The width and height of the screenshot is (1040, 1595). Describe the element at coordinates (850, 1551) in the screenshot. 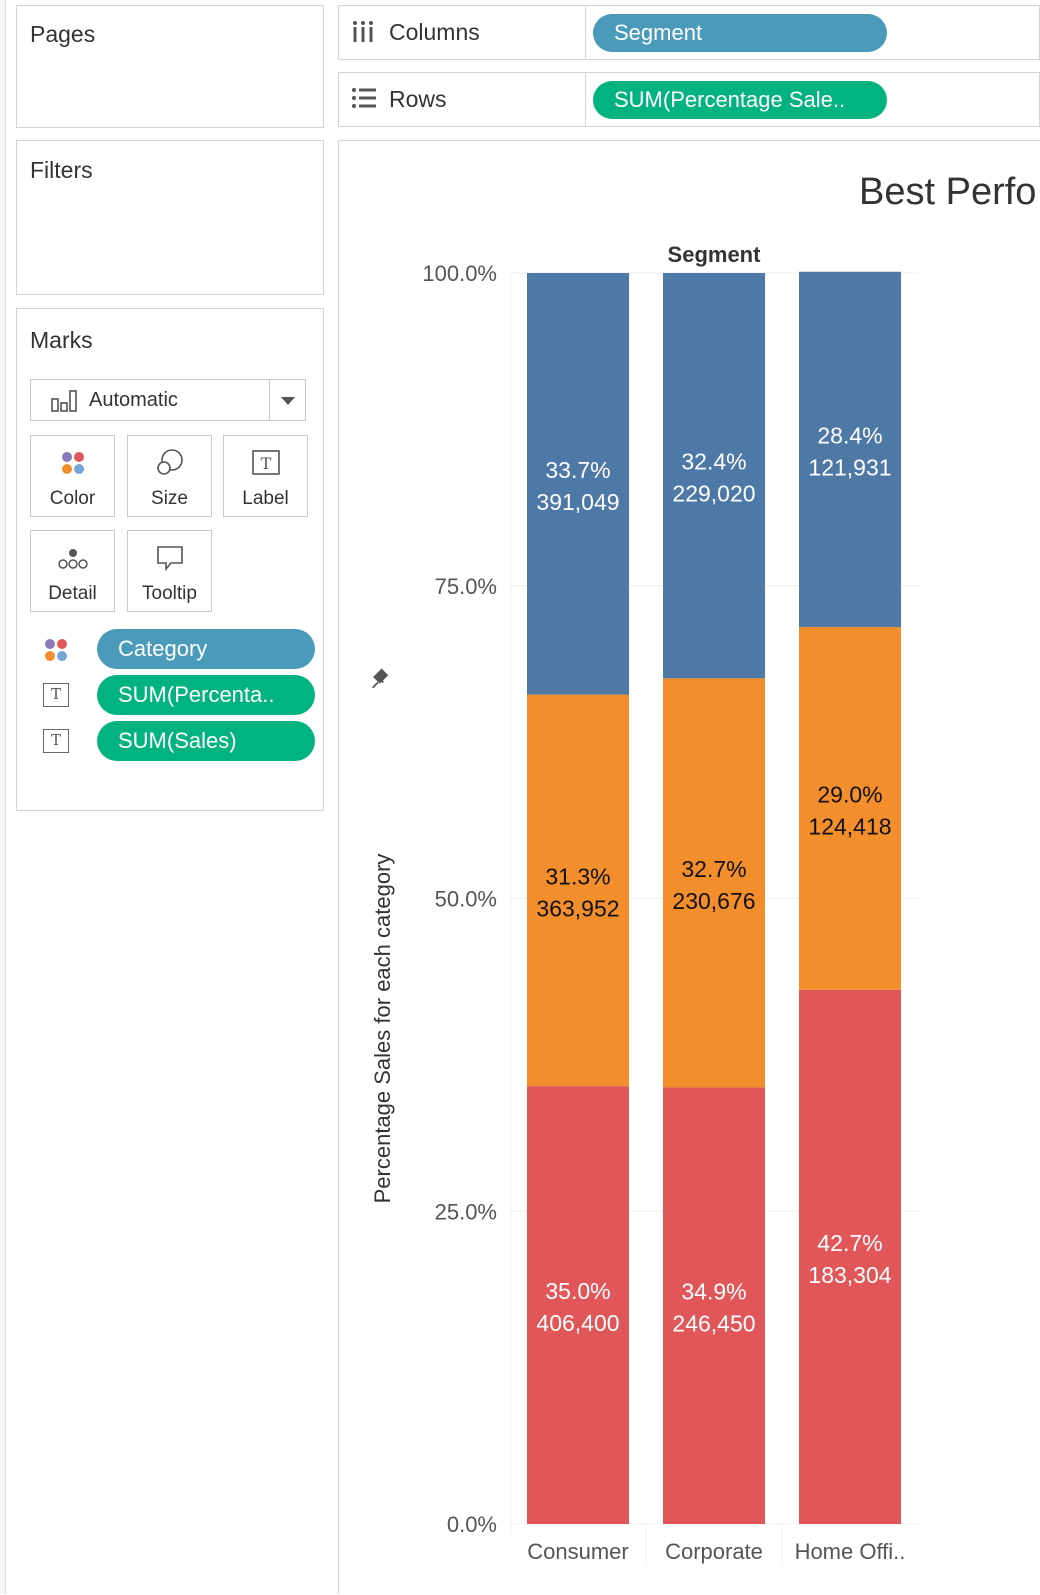

I see `x-tick-label: Home Offi..` at that location.